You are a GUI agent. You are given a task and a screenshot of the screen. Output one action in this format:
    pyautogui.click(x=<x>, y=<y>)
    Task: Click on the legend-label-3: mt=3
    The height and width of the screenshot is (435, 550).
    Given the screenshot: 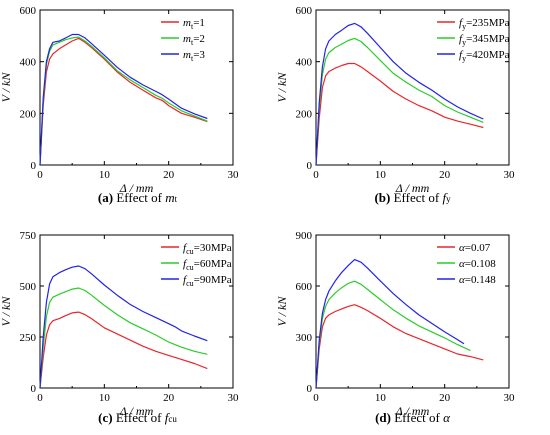 What is the action you would take?
    pyautogui.click(x=194, y=56)
    